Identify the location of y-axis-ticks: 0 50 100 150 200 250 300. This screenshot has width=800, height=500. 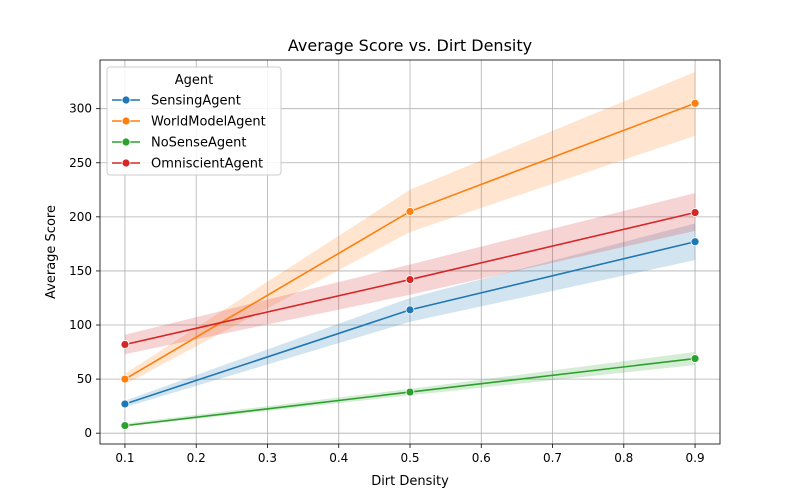
(84, 271).